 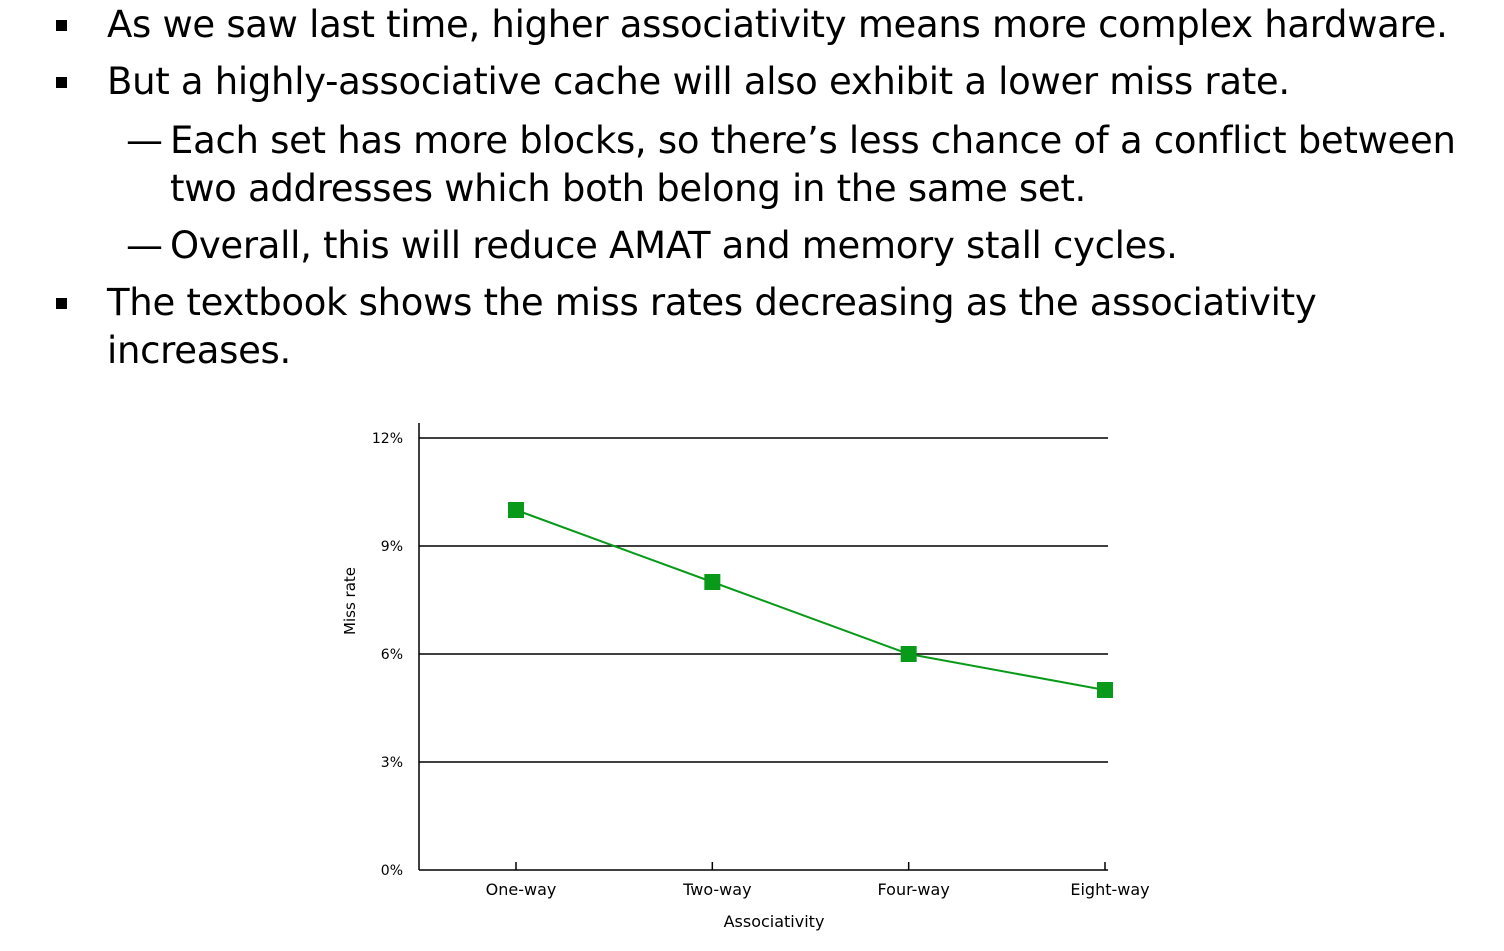 What do you see at coordinates (774, 921) in the screenshot?
I see `x-axis-label: Associativity` at bounding box center [774, 921].